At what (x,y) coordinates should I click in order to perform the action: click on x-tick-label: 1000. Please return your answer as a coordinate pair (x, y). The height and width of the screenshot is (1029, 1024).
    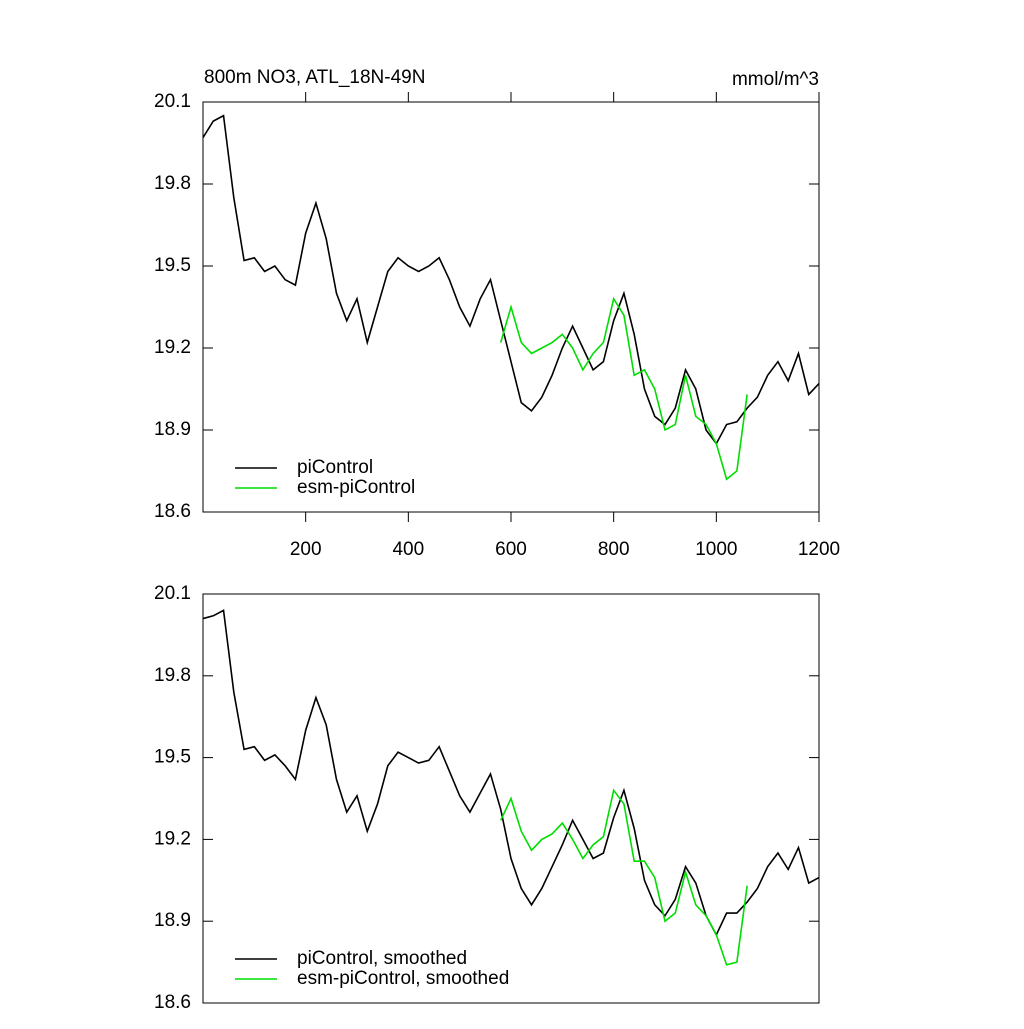
    Looking at the image, I should click on (716, 549).